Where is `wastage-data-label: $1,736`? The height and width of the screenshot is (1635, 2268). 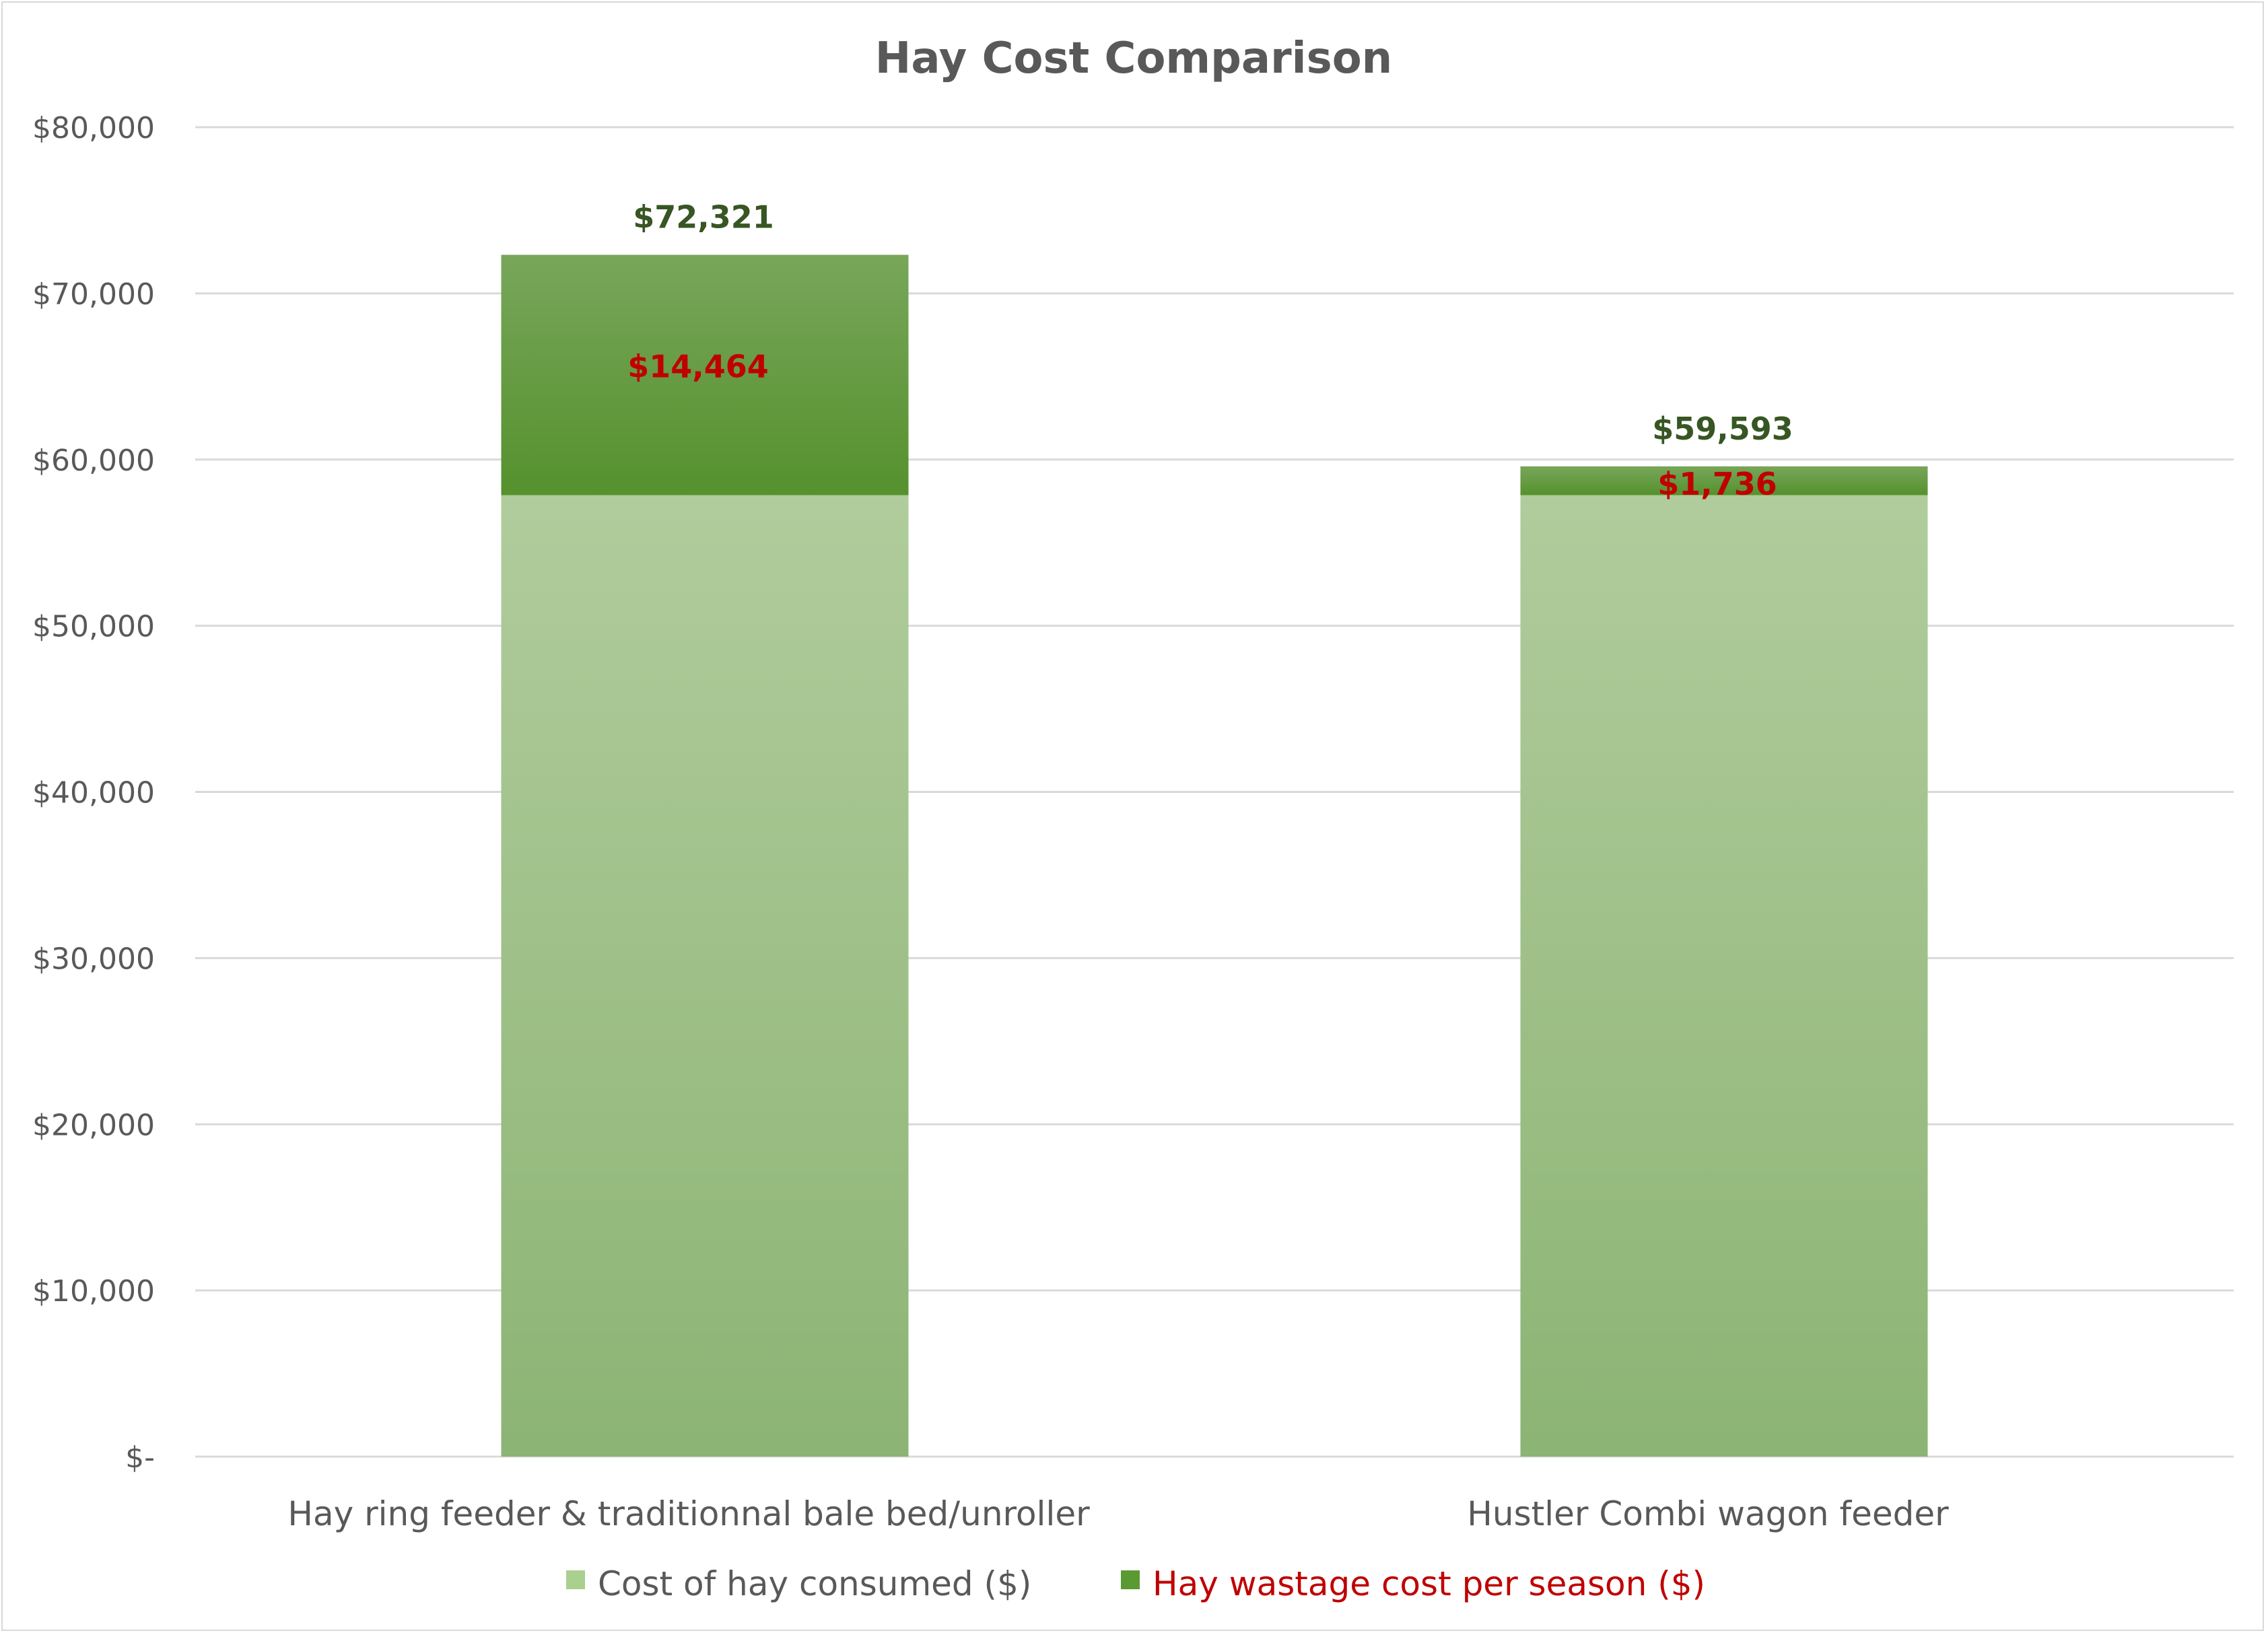 wastage-data-label: $1,736 is located at coordinates (1717, 484).